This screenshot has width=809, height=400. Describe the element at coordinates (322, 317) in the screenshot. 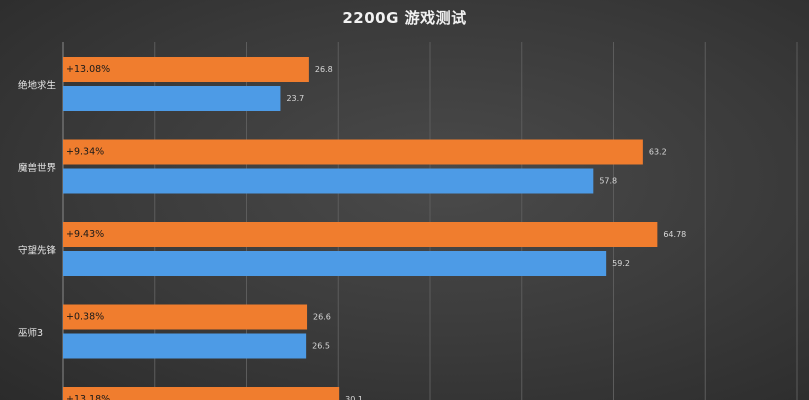

I see `value-label: 26.6` at that location.